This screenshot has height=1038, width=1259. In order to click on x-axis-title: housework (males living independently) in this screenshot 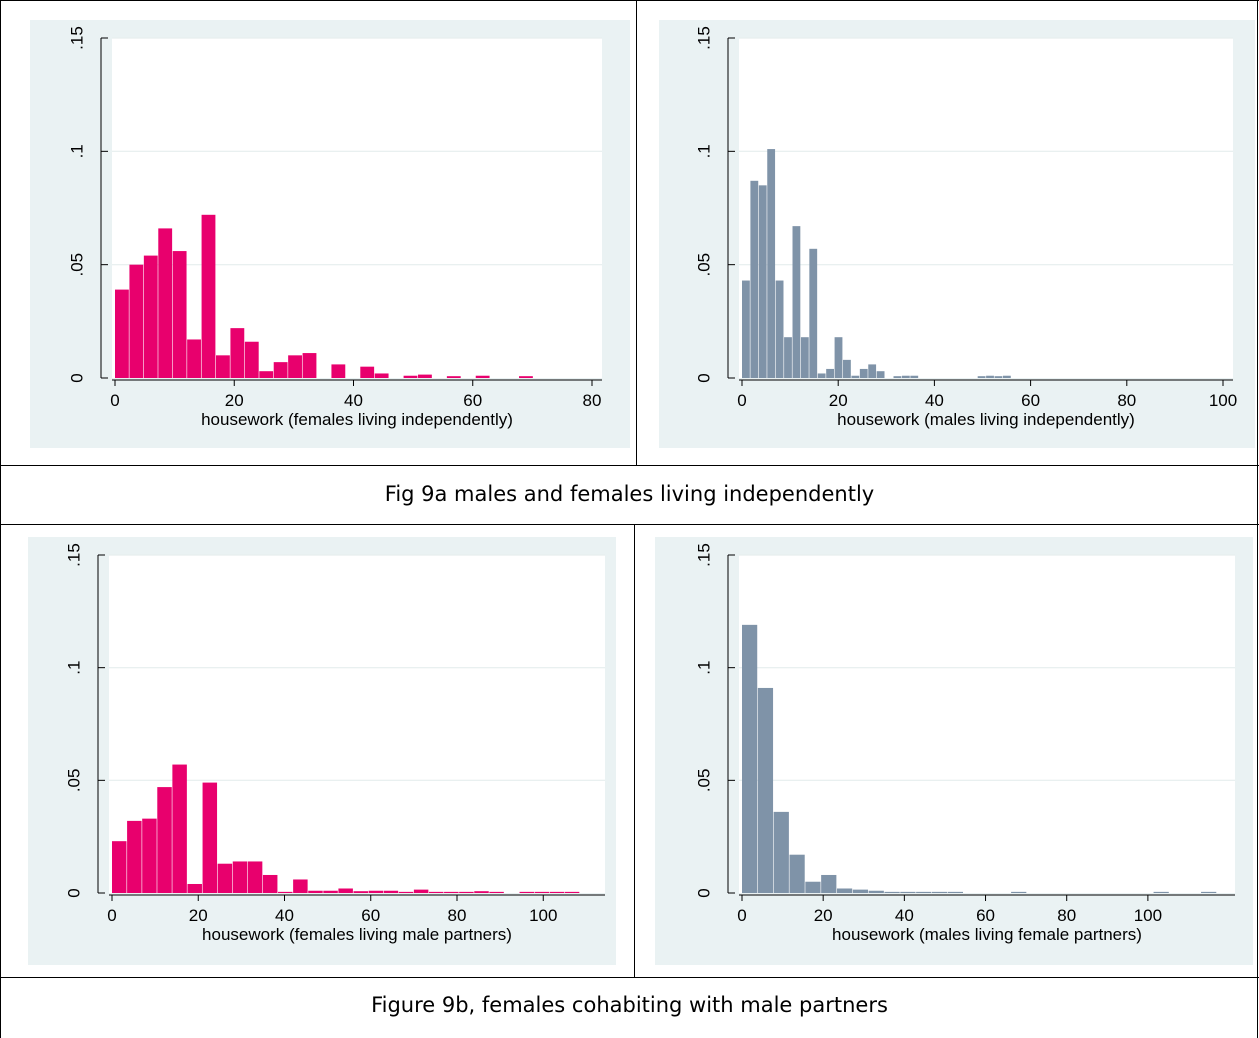, I will do `click(986, 419)`.